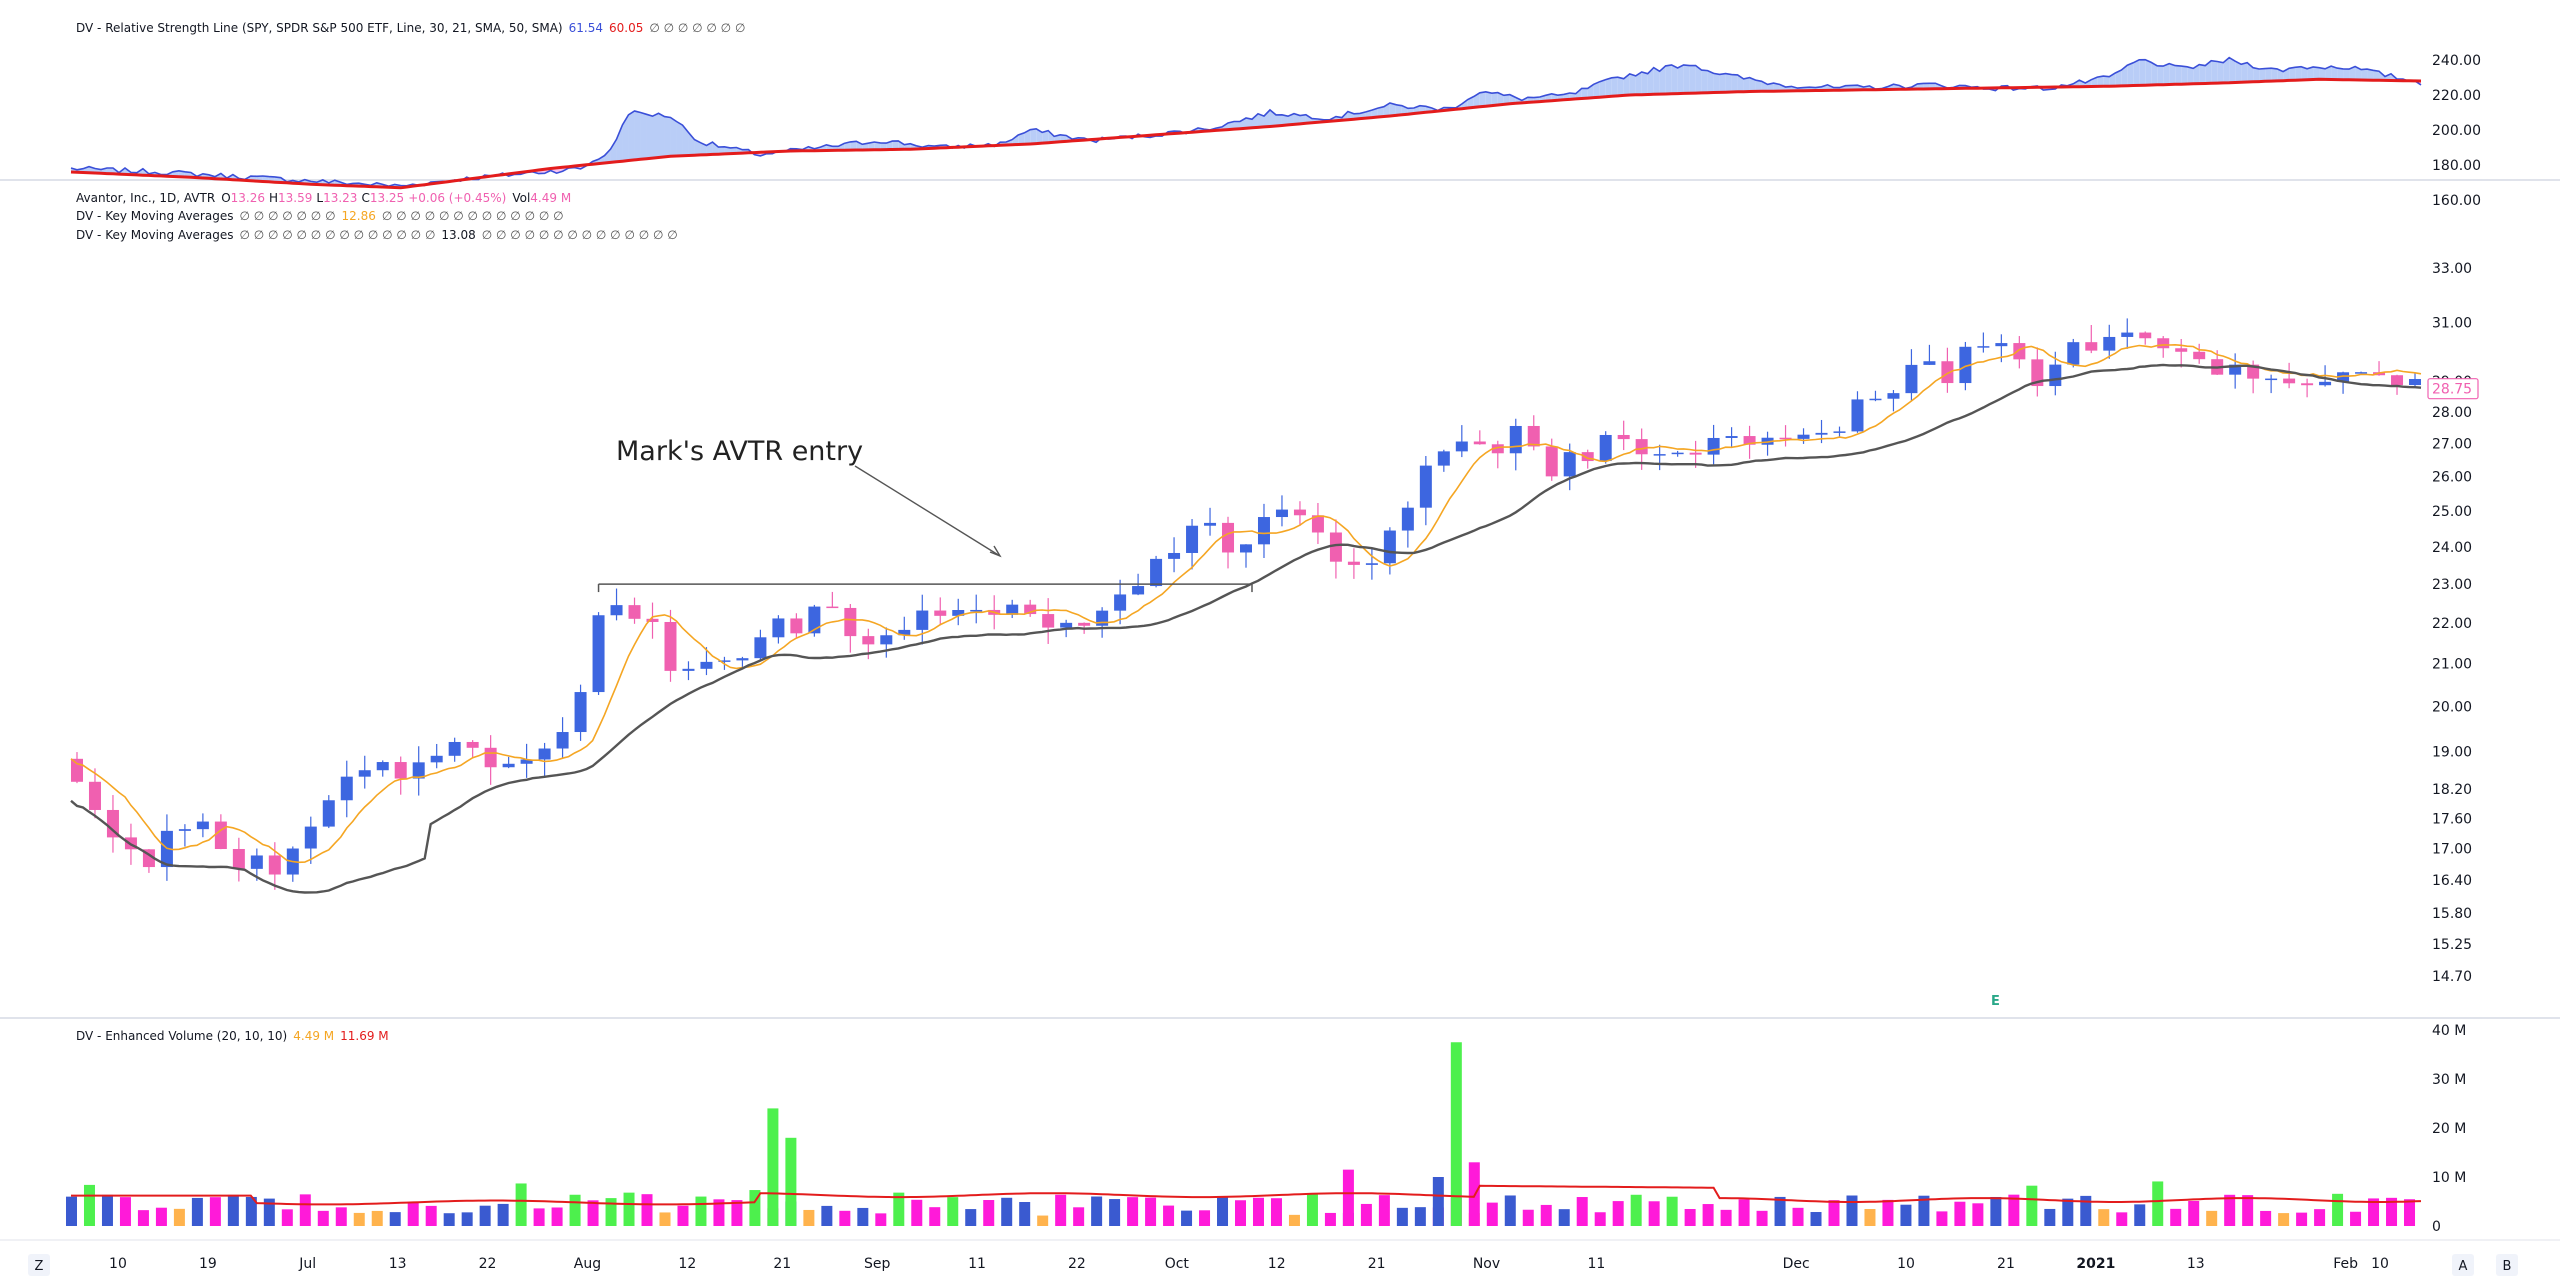 Image resolution: width=2560 pixels, height=1288 pixels. Describe the element at coordinates (243, 198) in the screenshot. I see `price-open: O13.26` at that location.